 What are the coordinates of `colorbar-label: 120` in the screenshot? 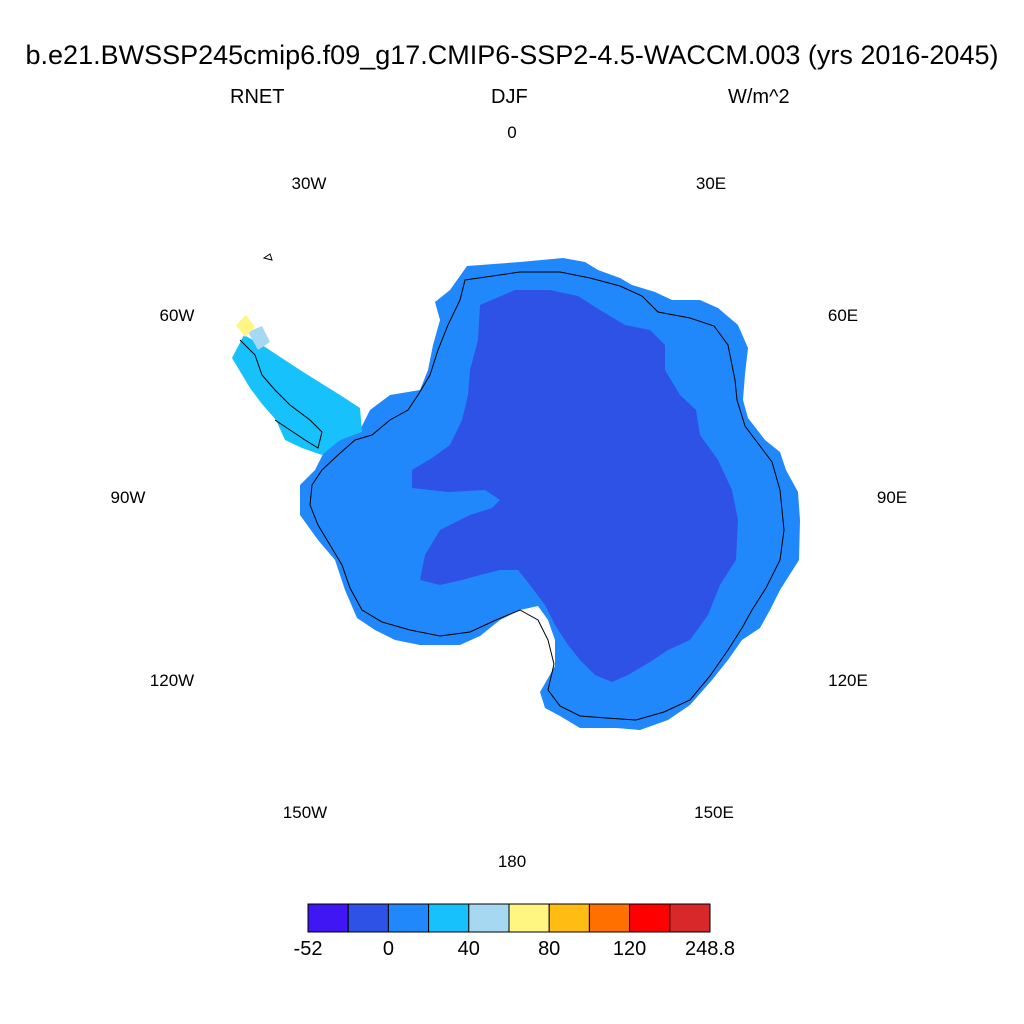 It's located at (629, 949).